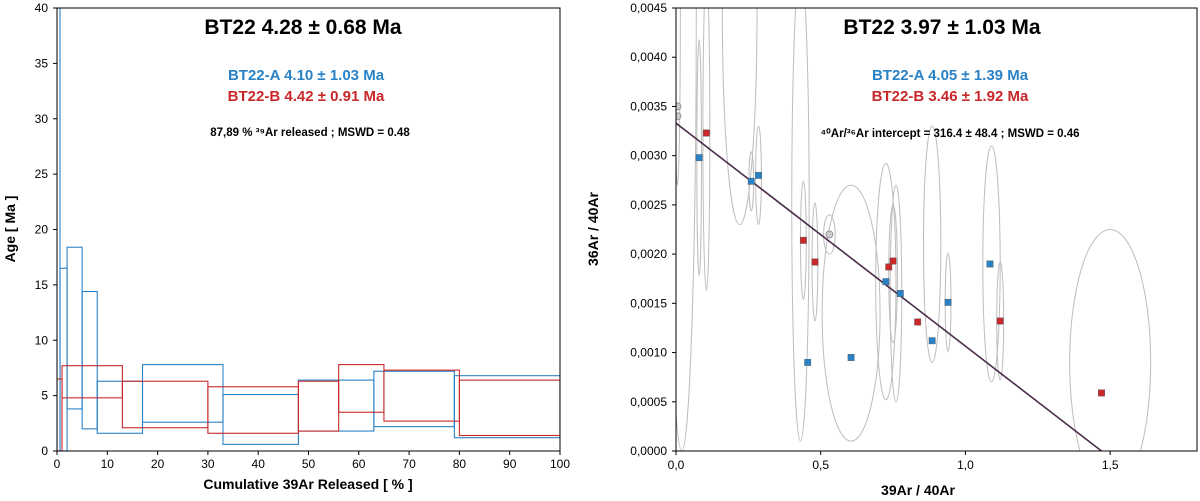  Describe the element at coordinates (460, 464) in the screenshot. I see `x-tick-label-left: 80` at that location.